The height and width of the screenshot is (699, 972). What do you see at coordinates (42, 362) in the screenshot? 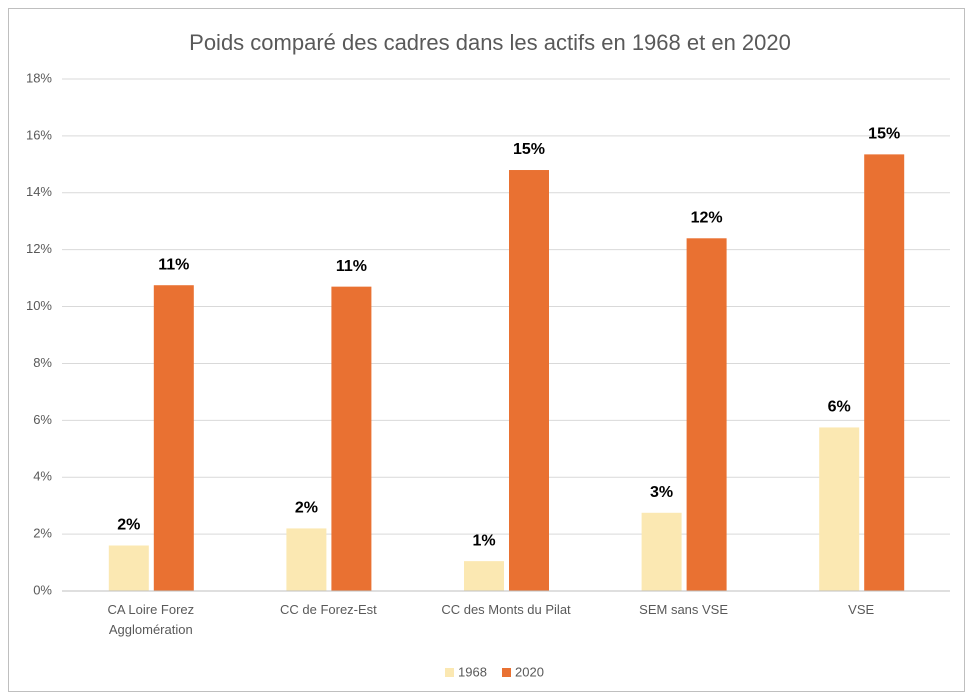
I see `y-tick-label: 8%` at bounding box center [42, 362].